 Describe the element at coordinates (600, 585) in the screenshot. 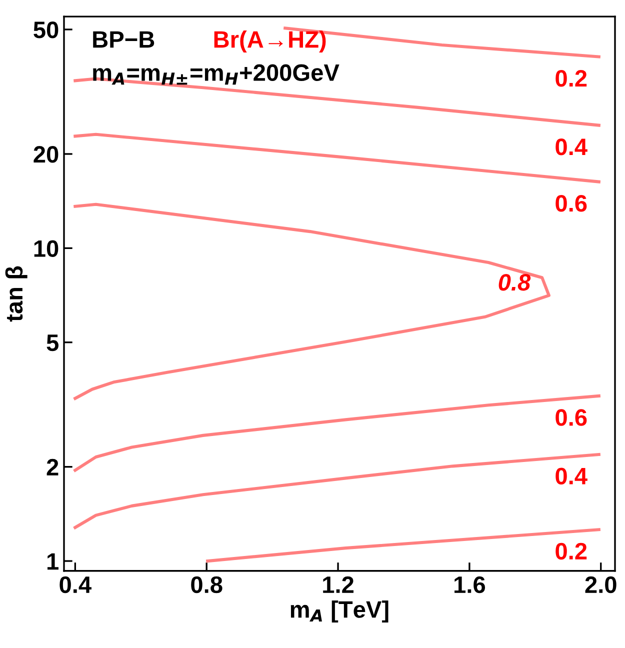

I see `x-tick-label: 2.0` at that location.